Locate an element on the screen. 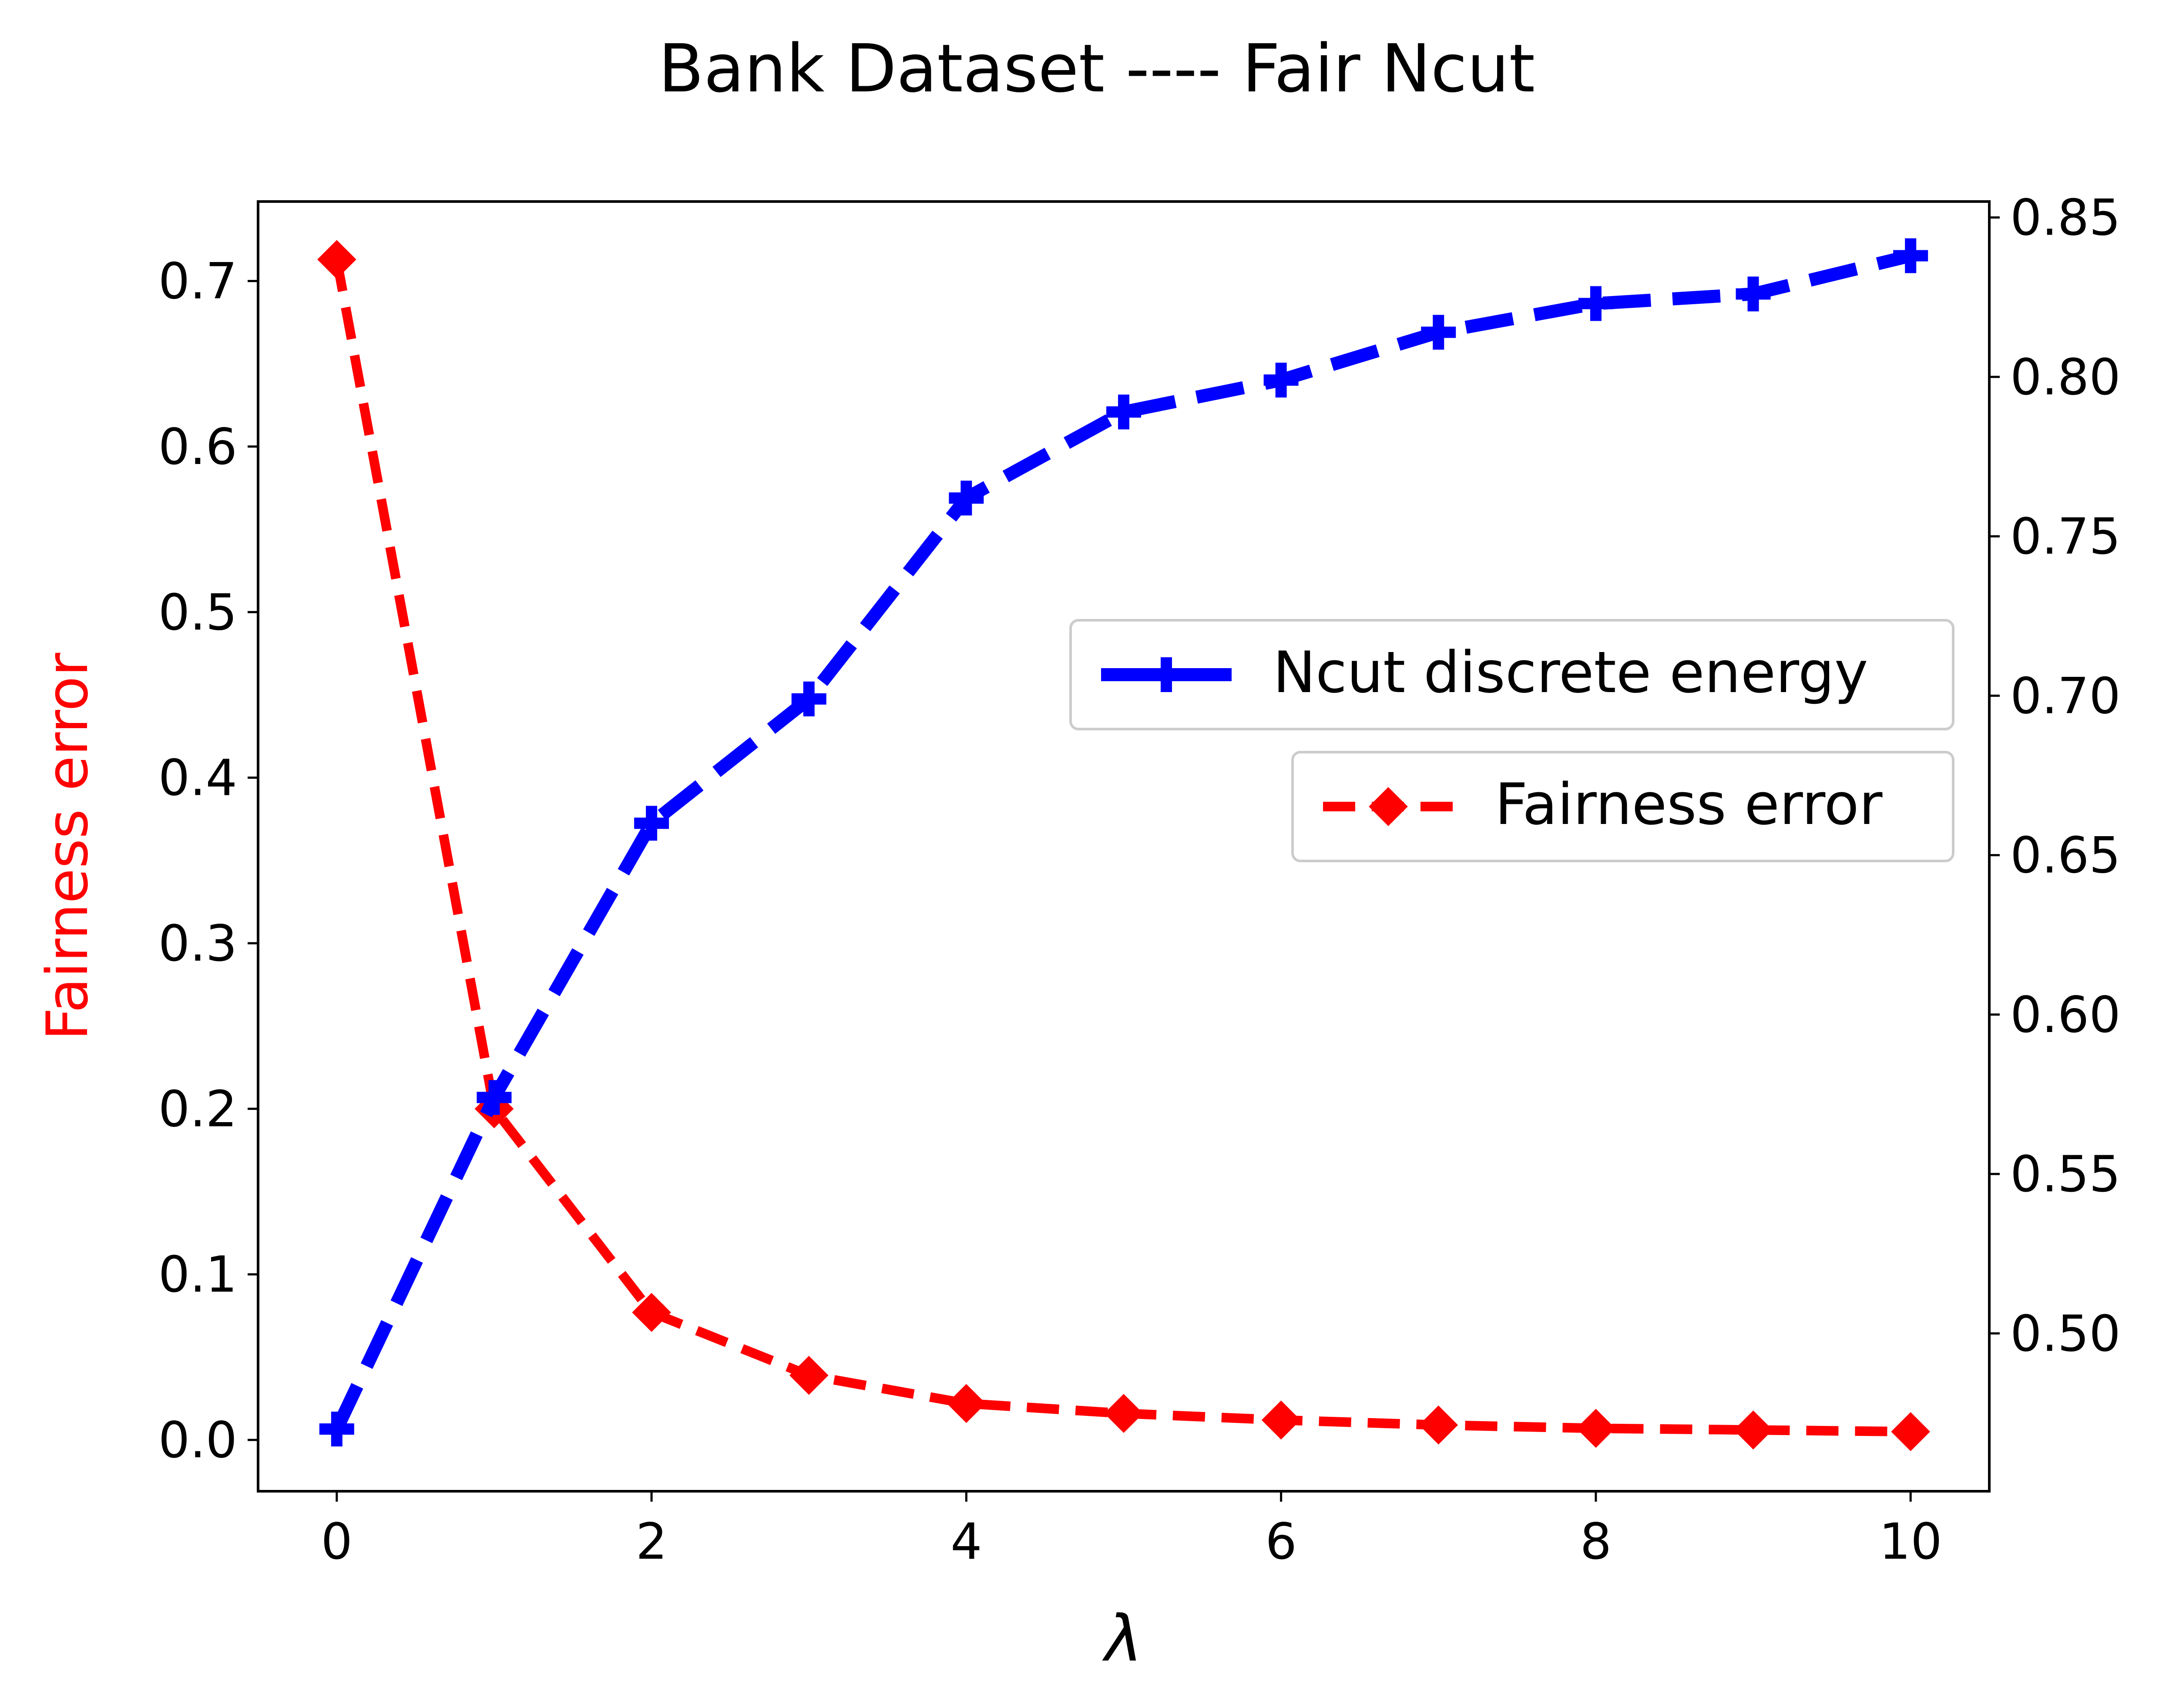 The height and width of the screenshot is (1708, 2176). legend-swatch-ncut is located at coordinates (1166, 674).